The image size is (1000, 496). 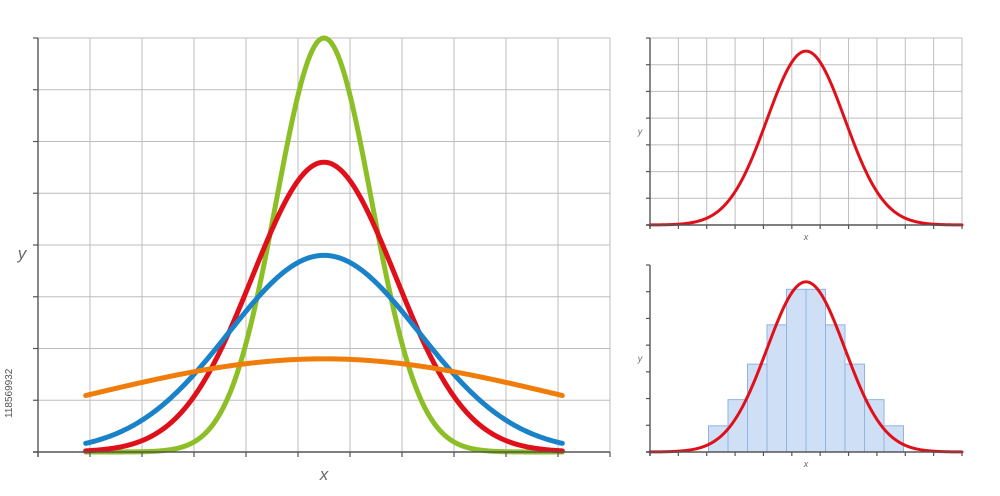 What do you see at coordinates (324, 474) in the screenshot?
I see `main-x-label: x` at bounding box center [324, 474].